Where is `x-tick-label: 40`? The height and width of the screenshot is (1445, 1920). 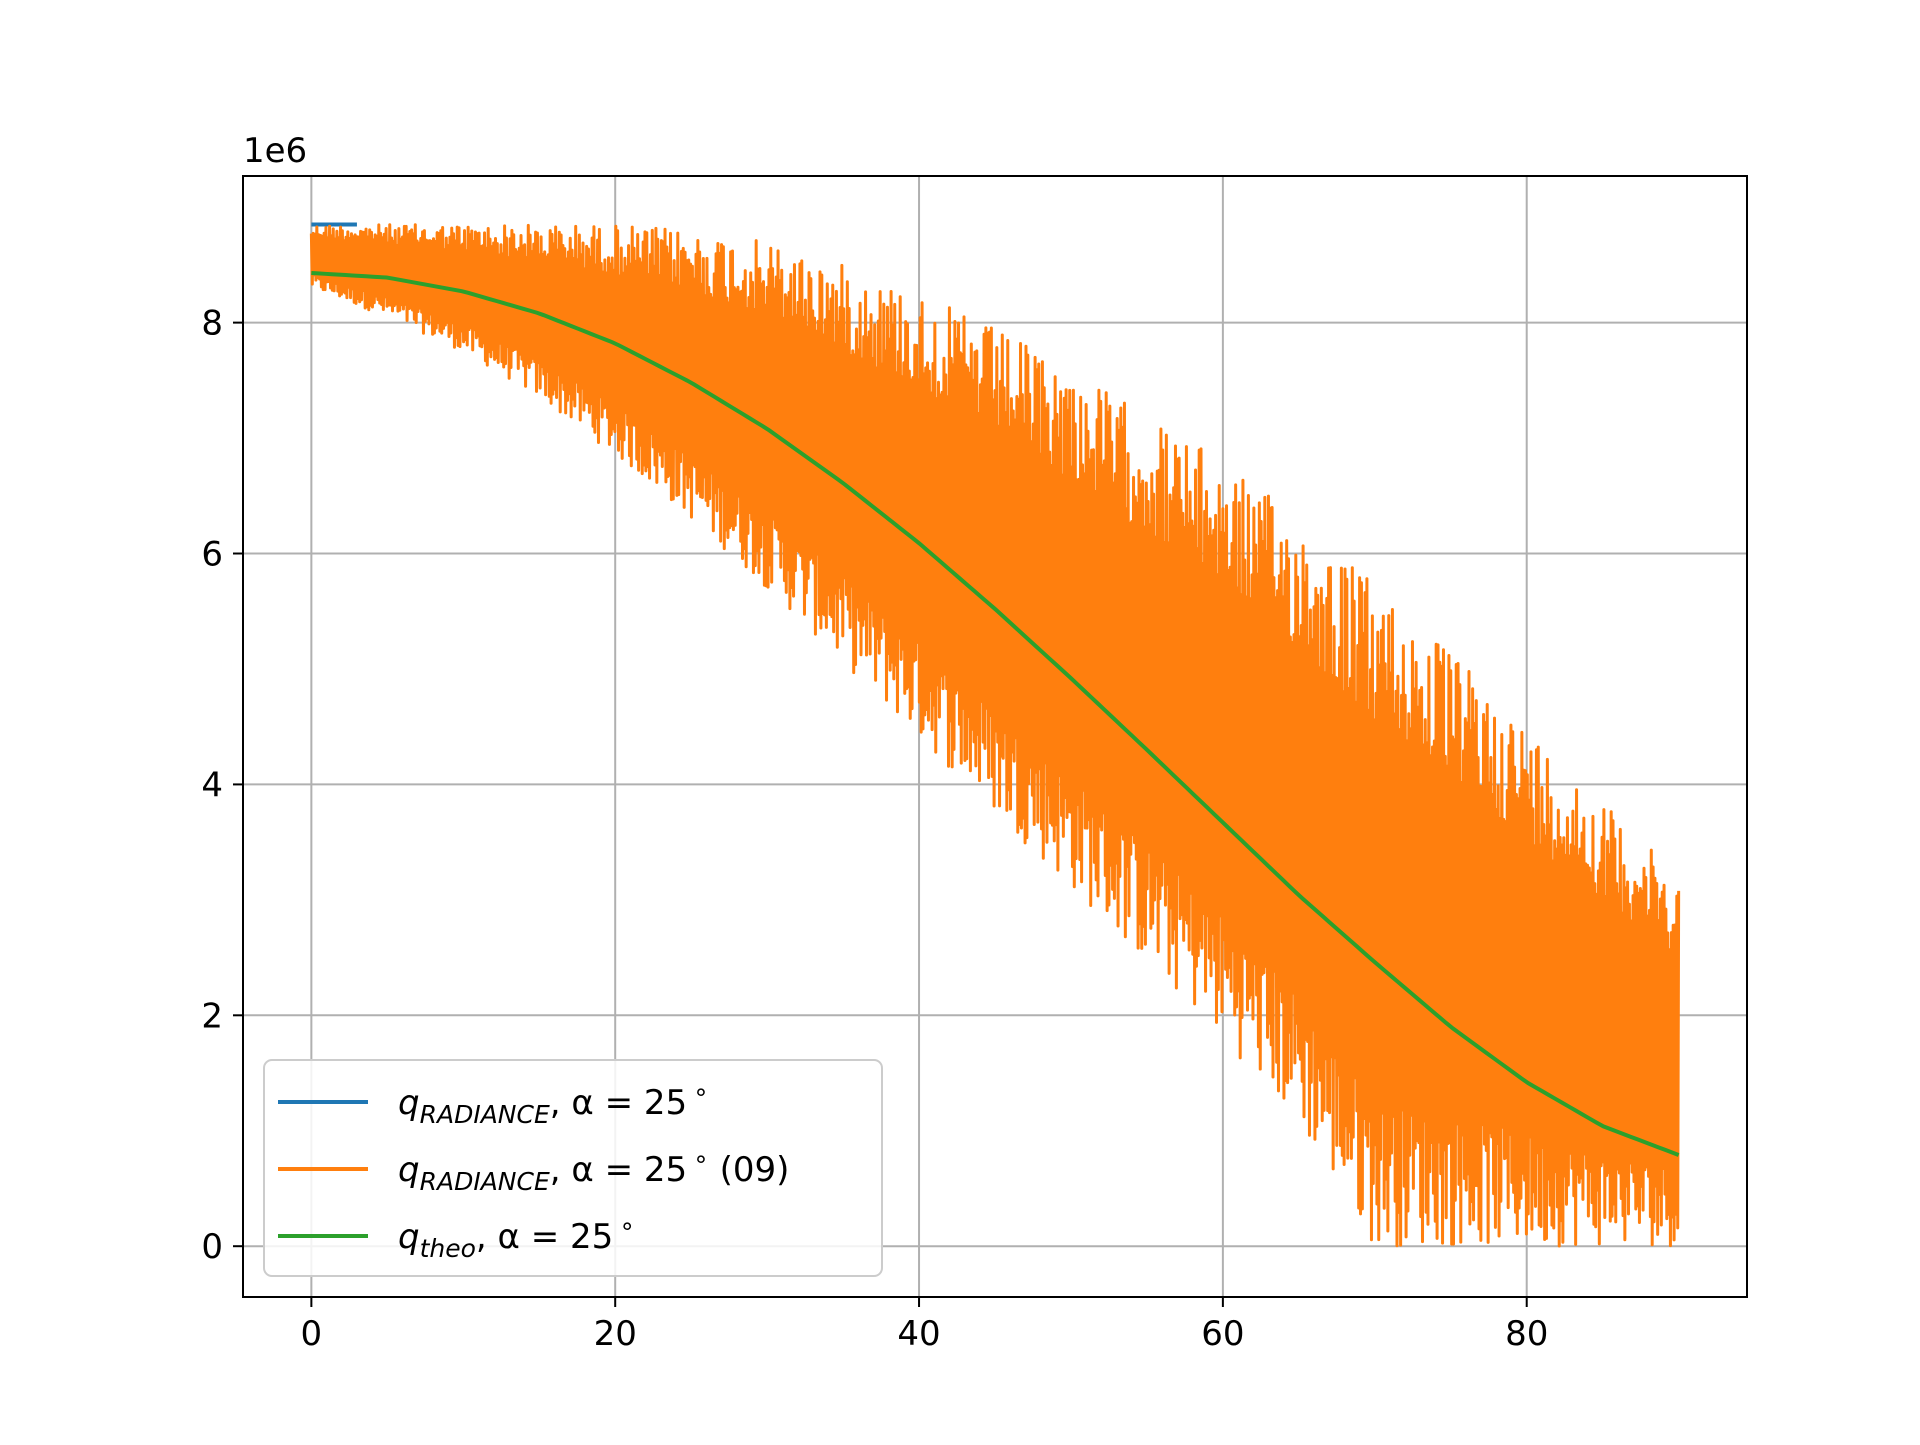 x-tick-label: 40 is located at coordinates (918, 1334).